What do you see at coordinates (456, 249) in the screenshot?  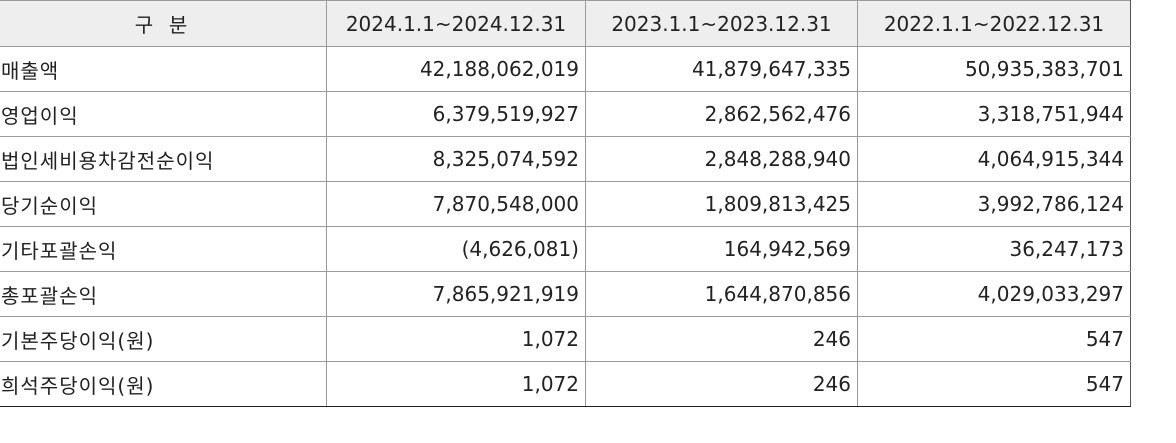 I see `cell-2024: (4,626,081)` at bounding box center [456, 249].